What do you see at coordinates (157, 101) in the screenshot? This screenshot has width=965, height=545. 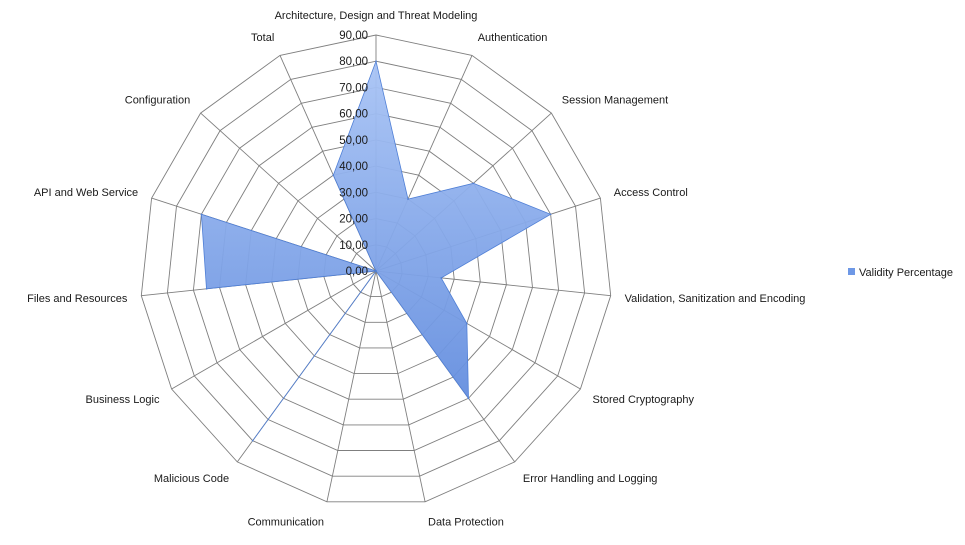 I see `category-label: Configuration` at bounding box center [157, 101].